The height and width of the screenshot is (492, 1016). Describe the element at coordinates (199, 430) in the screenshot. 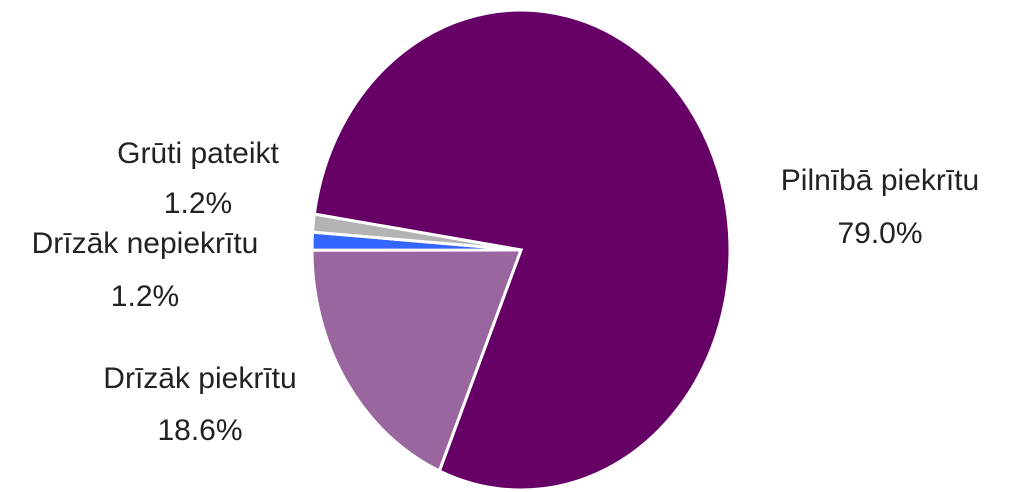

I see `slice-value: 18.6%` at that location.